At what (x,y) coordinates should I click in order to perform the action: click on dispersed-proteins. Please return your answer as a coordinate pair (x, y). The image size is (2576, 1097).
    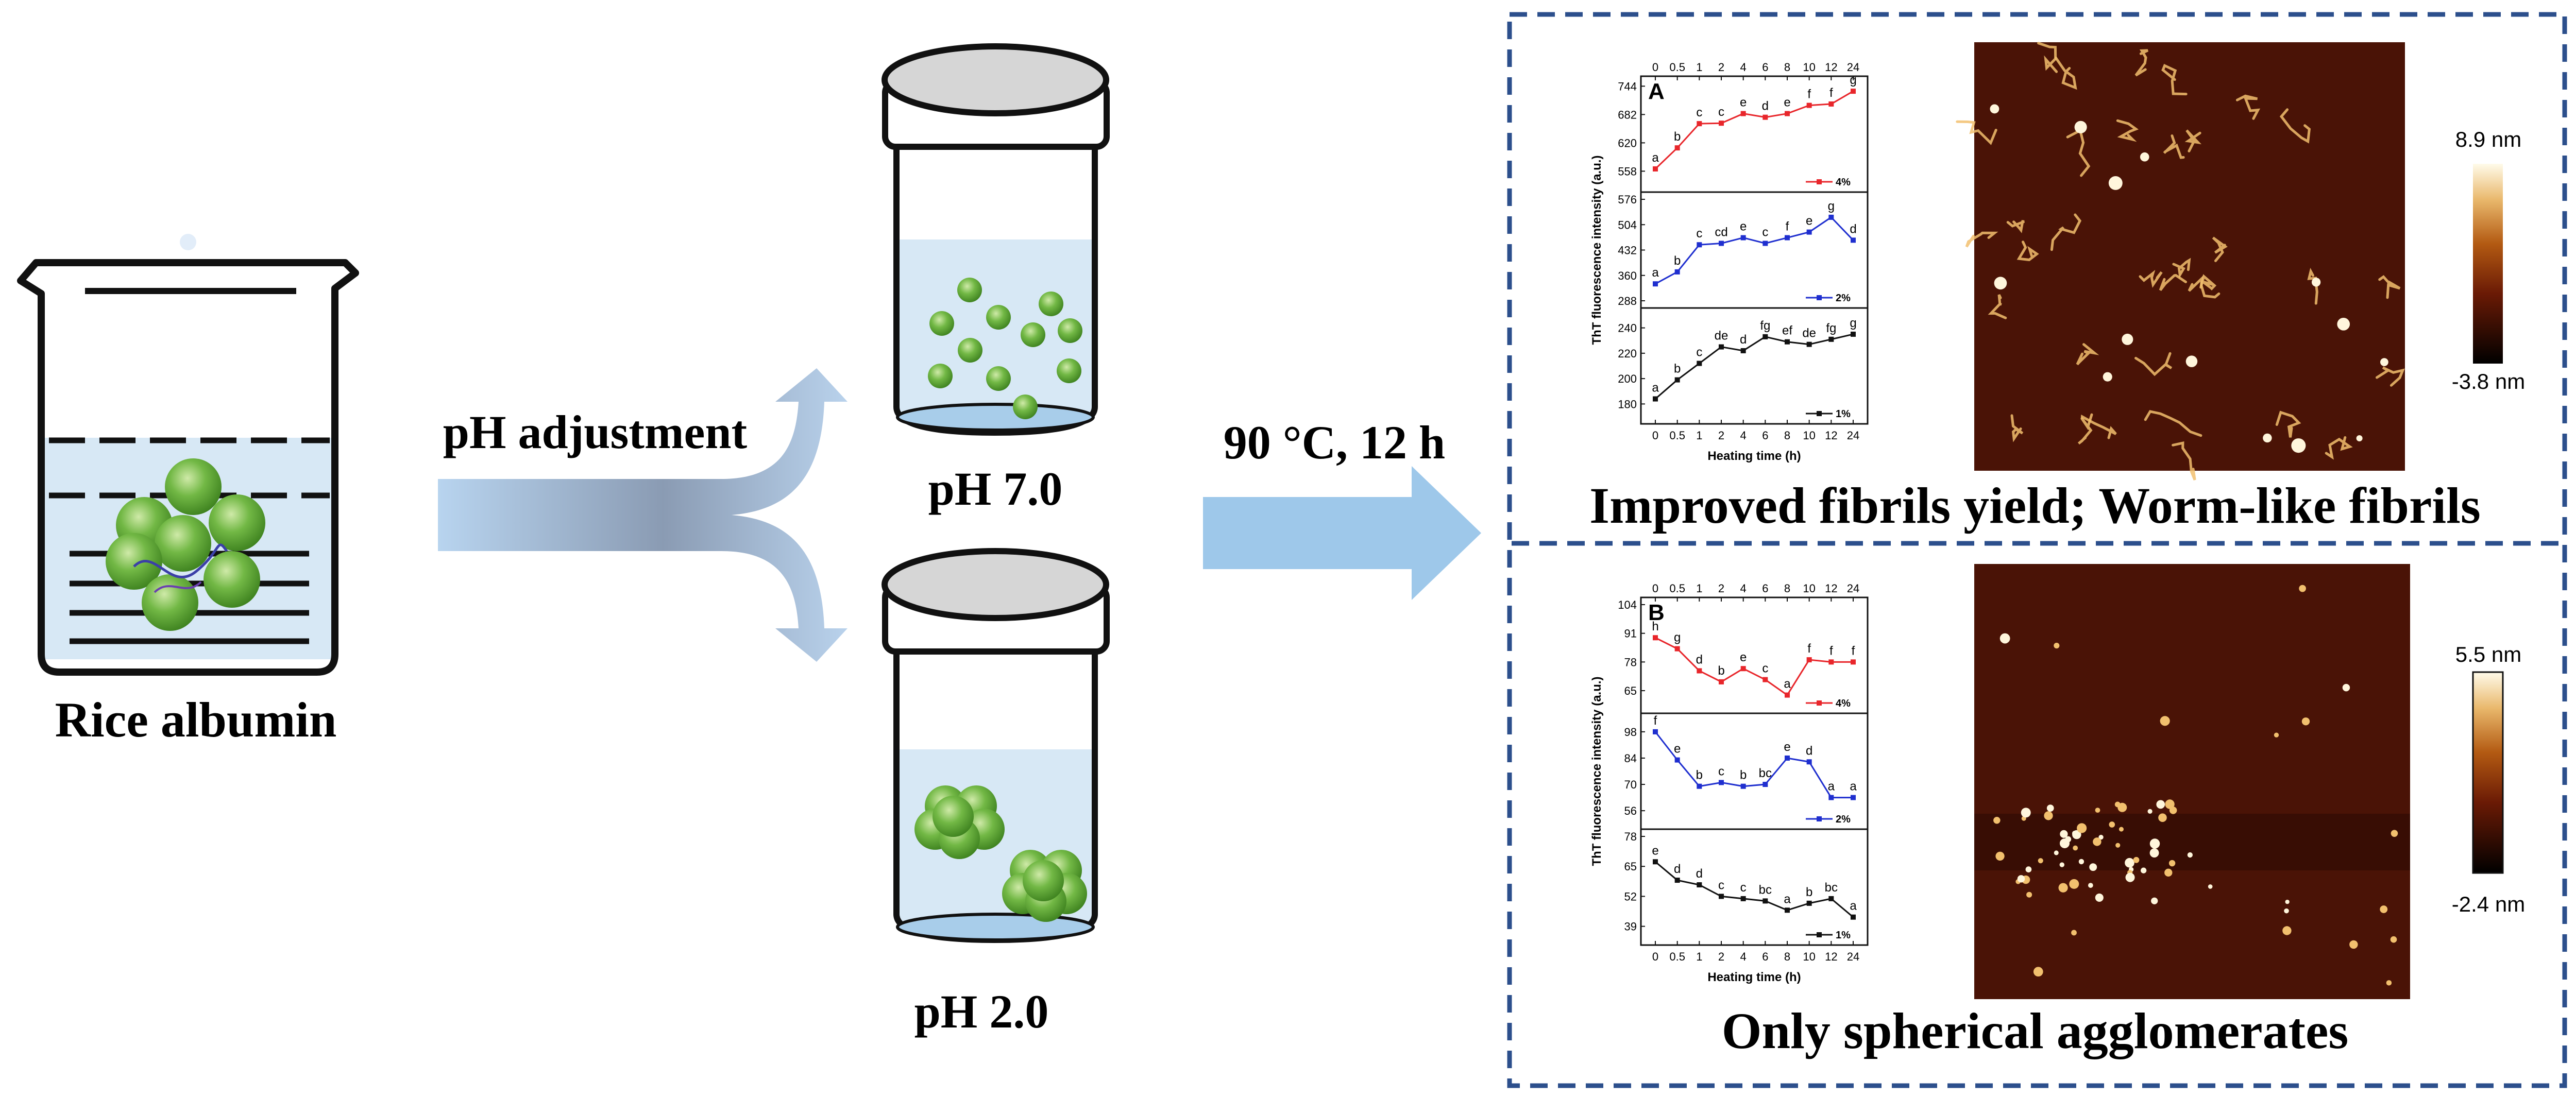
    Looking at the image, I should click on (1005, 348).